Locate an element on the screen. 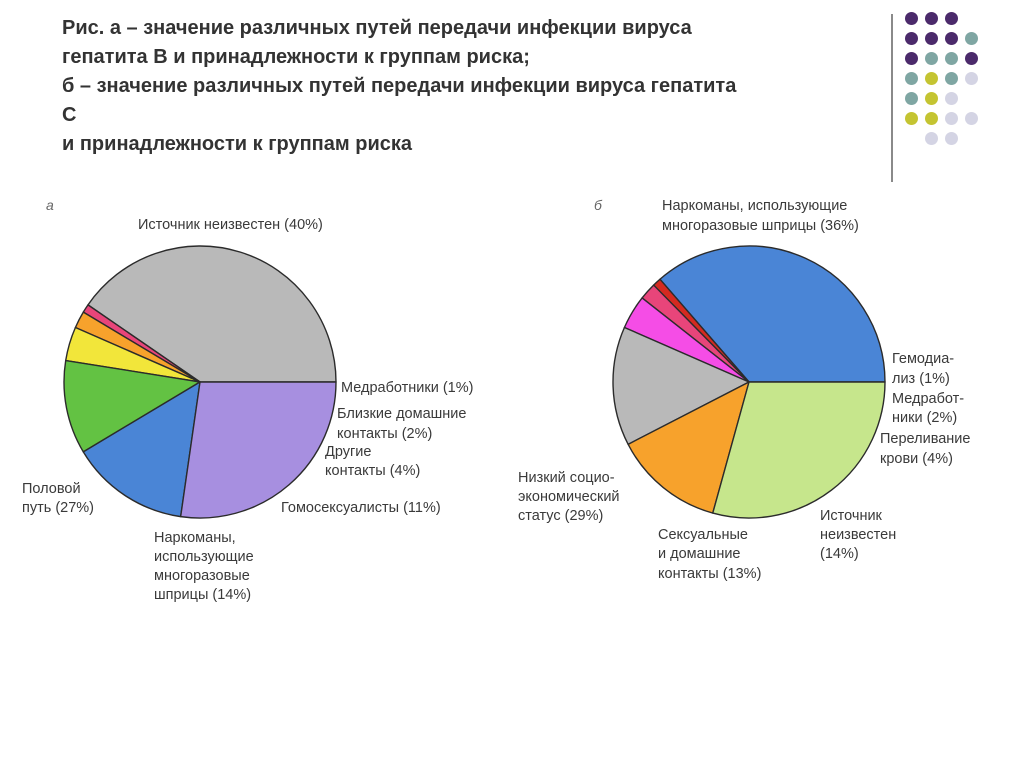 Image resolution: width=1024 pixels, height=767 pixels. label-a-homosexual: Гомосексуалисты (11%) is located at coordinates (361, 508).